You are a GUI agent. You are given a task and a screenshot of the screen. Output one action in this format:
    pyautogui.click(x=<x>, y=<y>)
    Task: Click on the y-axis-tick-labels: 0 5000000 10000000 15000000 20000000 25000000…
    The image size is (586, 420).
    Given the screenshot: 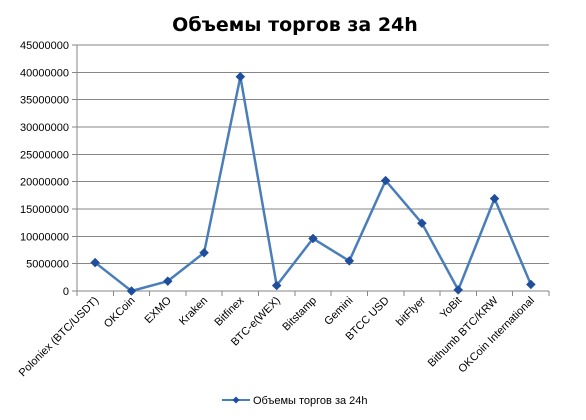 What is the action you would take?
    pyautogui.click(x=44, y=169)
    